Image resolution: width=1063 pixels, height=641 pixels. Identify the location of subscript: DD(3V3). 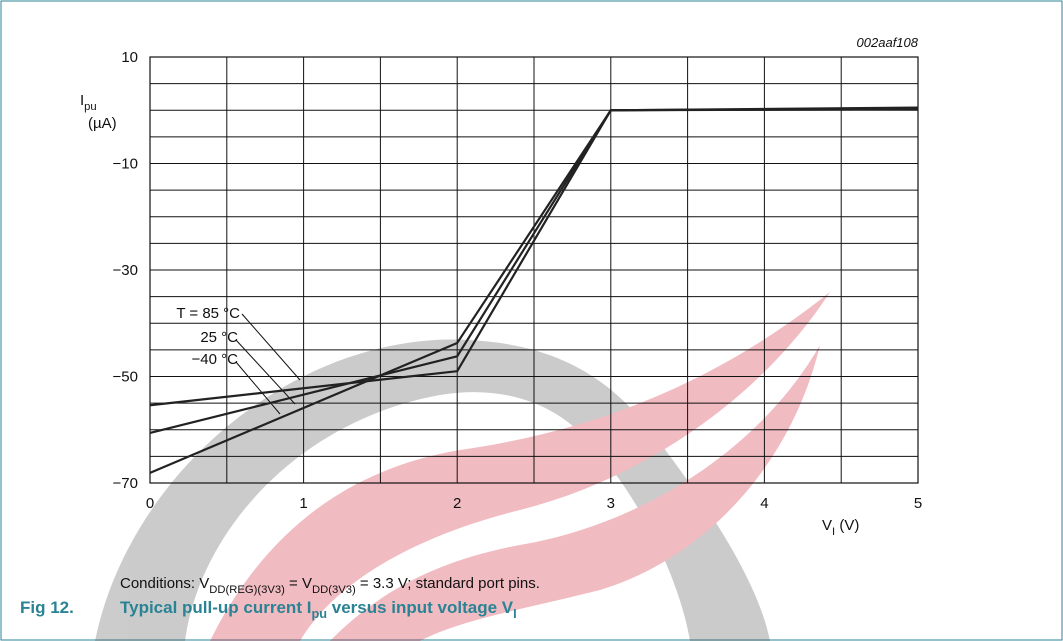
(334, 590).